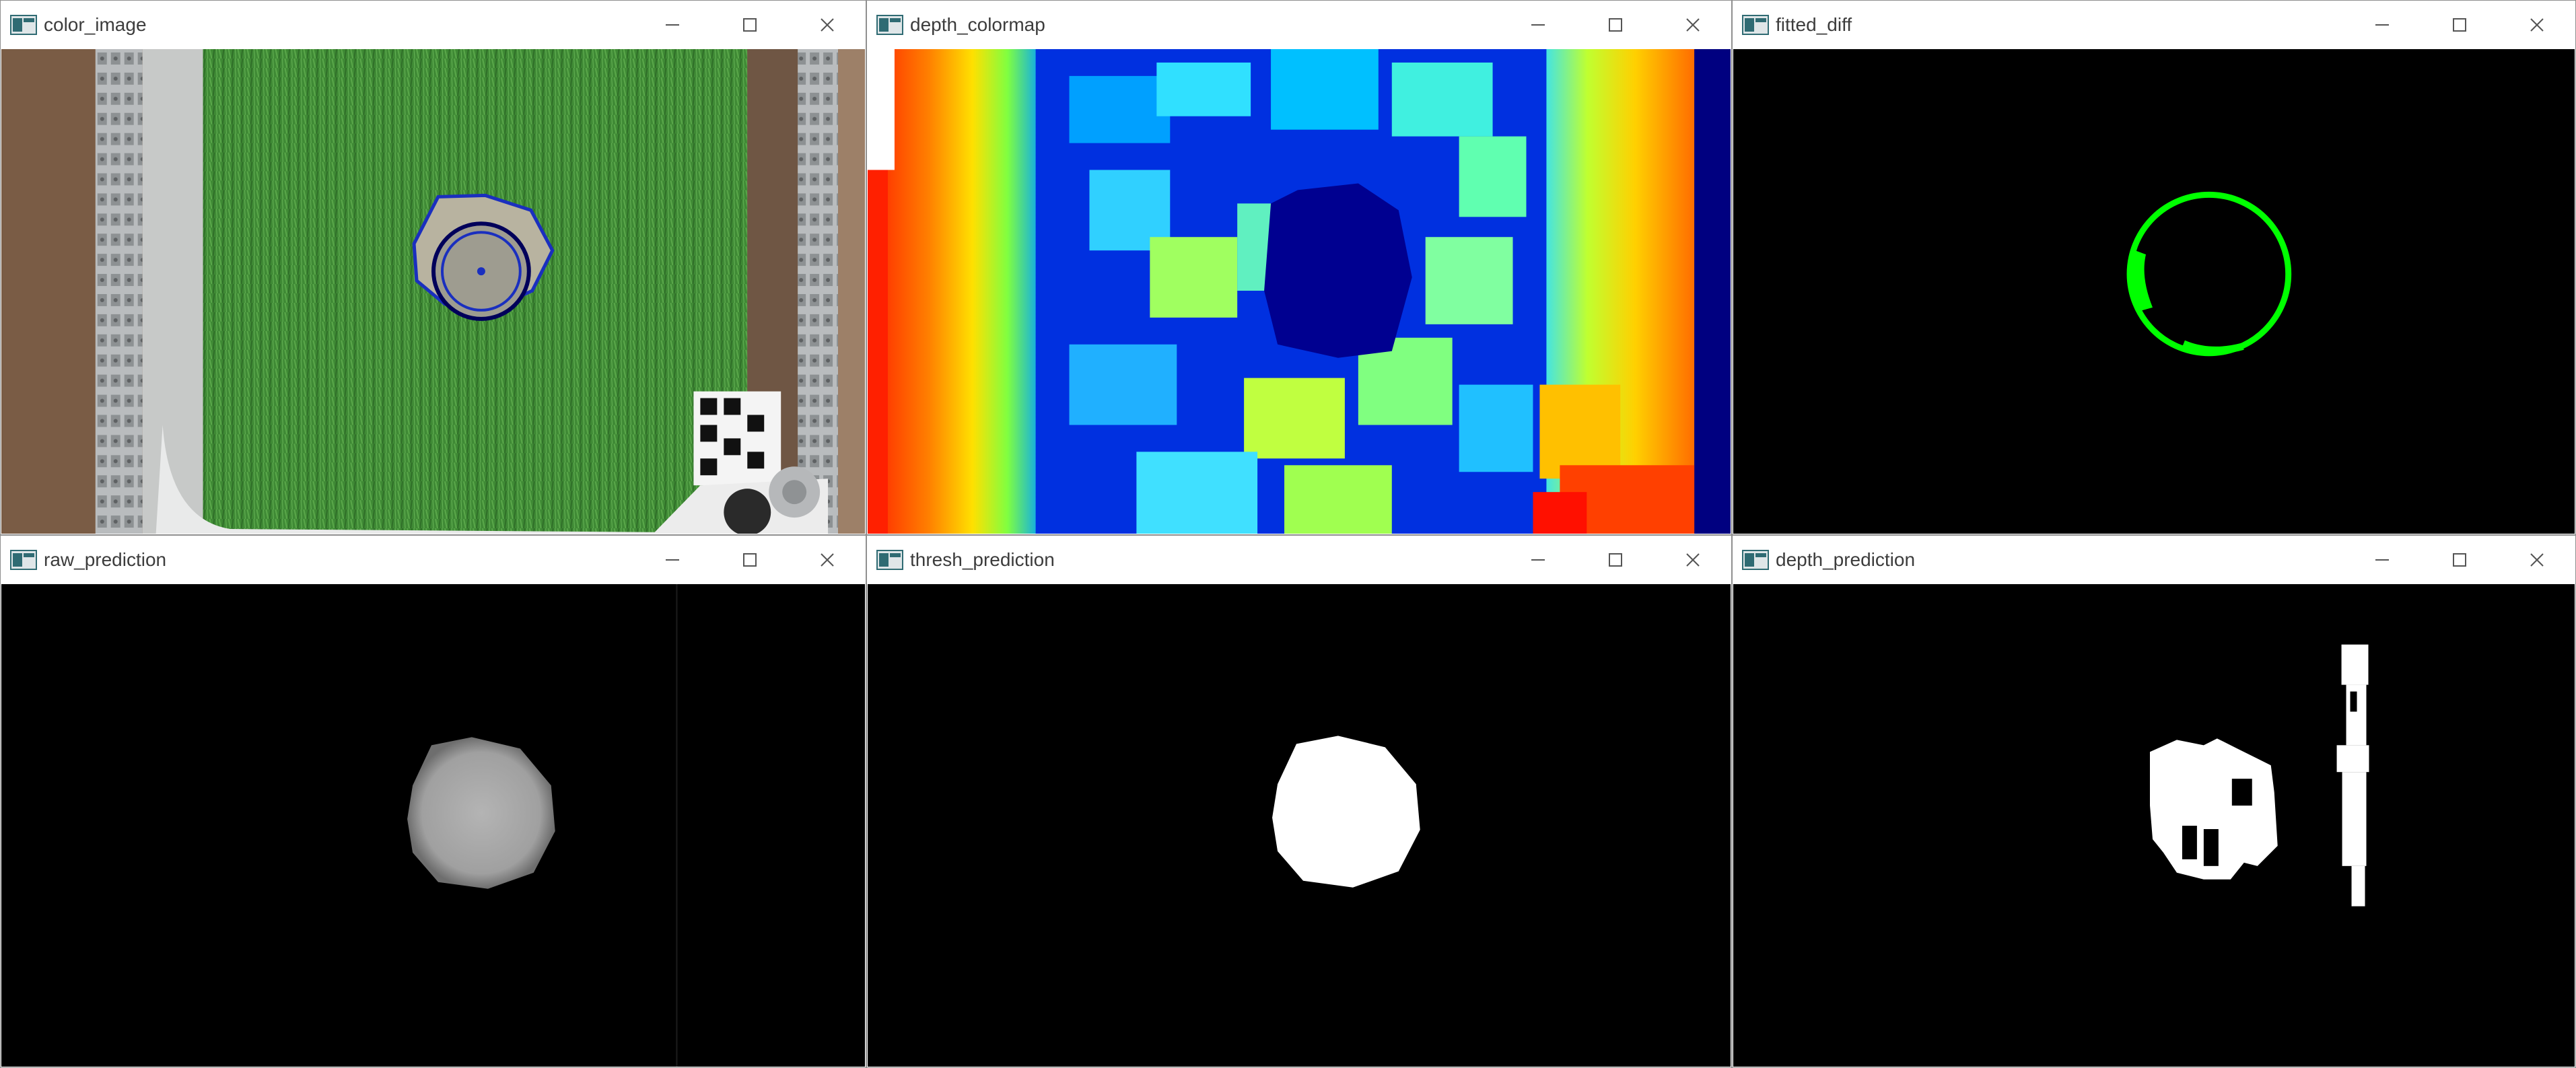 The height and width of the screenshot is (1068, 2576). Describe the element at coordinates (2154, 24) in the screenshot. I see `titlebar: fitted_diff` at that location.